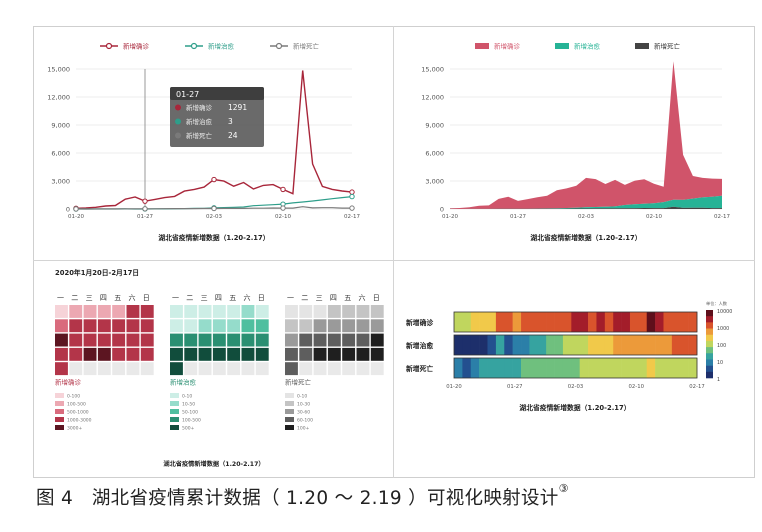  I want to click on caption-sup: ③, so click(563, 488).